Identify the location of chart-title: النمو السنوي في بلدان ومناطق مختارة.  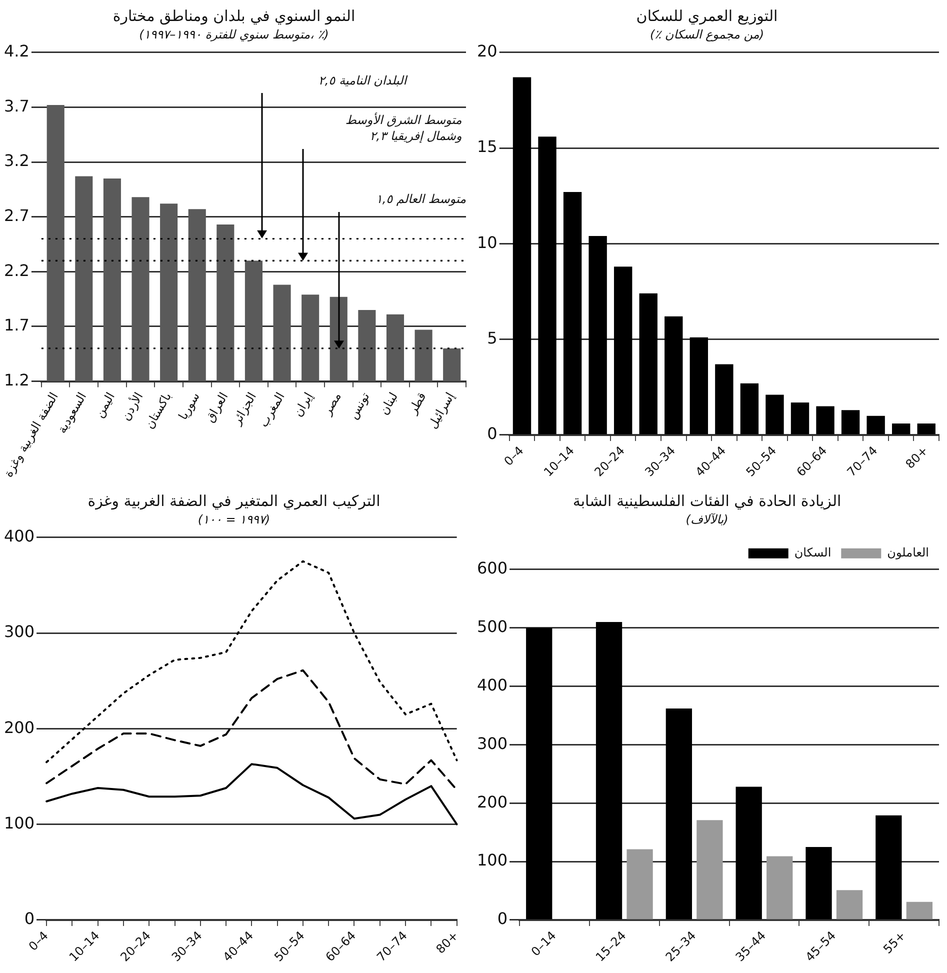
(234, 15).